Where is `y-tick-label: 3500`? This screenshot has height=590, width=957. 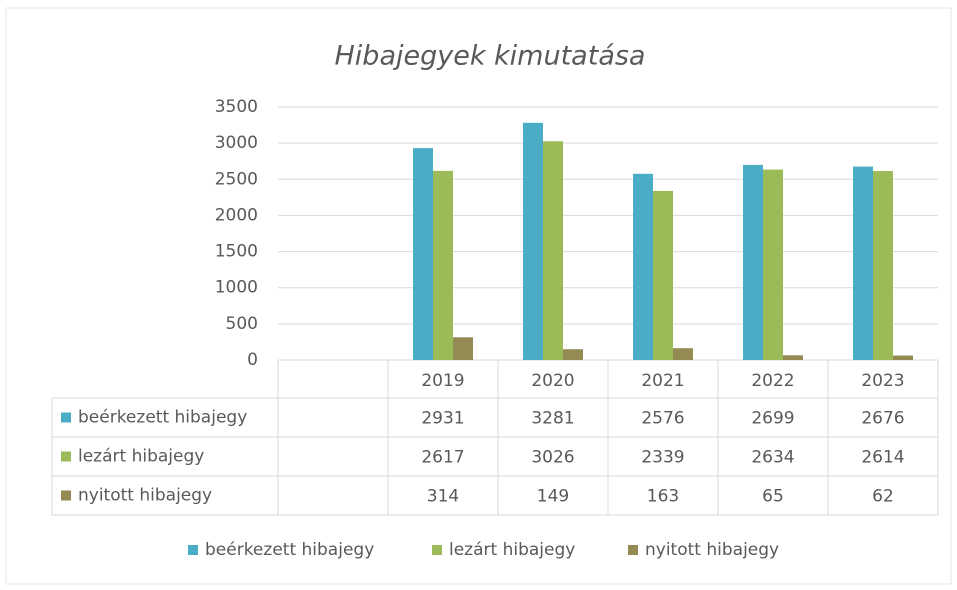
y-tick-label: 3500 is located at coordinates (236, 107).